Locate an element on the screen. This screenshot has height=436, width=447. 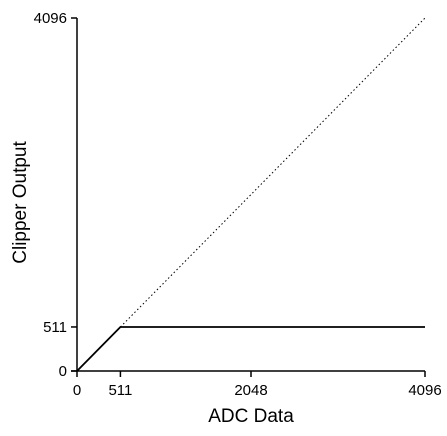
x-tick-label: 2048 is located at coordinates (250, 390).